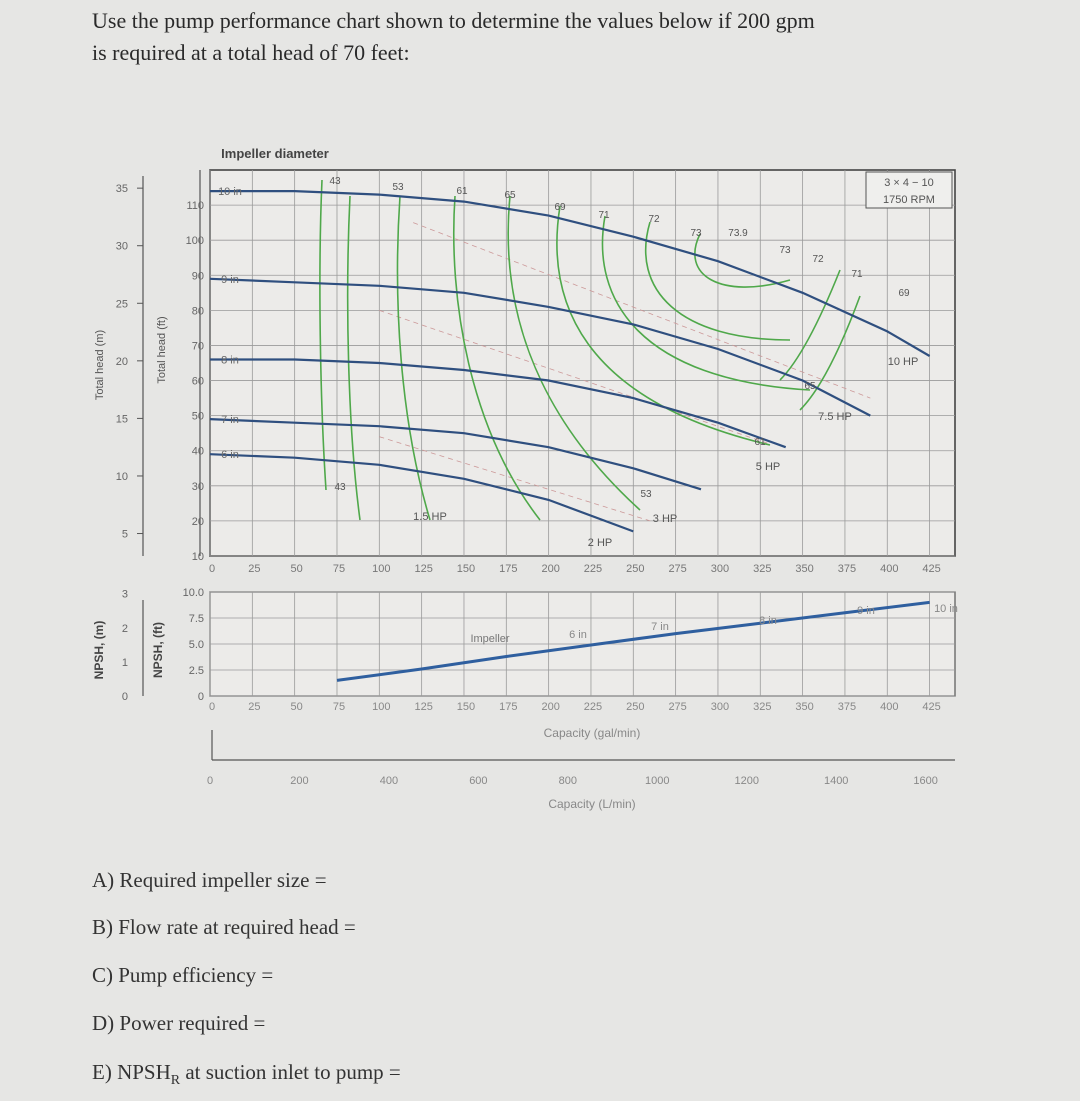 The width and height of the screenshot is (1080, 1101). What do you see at coordinates (835, 417) in the screenshot?
I see `power-label: 7.5 HP` at bounding box center [835, 417].